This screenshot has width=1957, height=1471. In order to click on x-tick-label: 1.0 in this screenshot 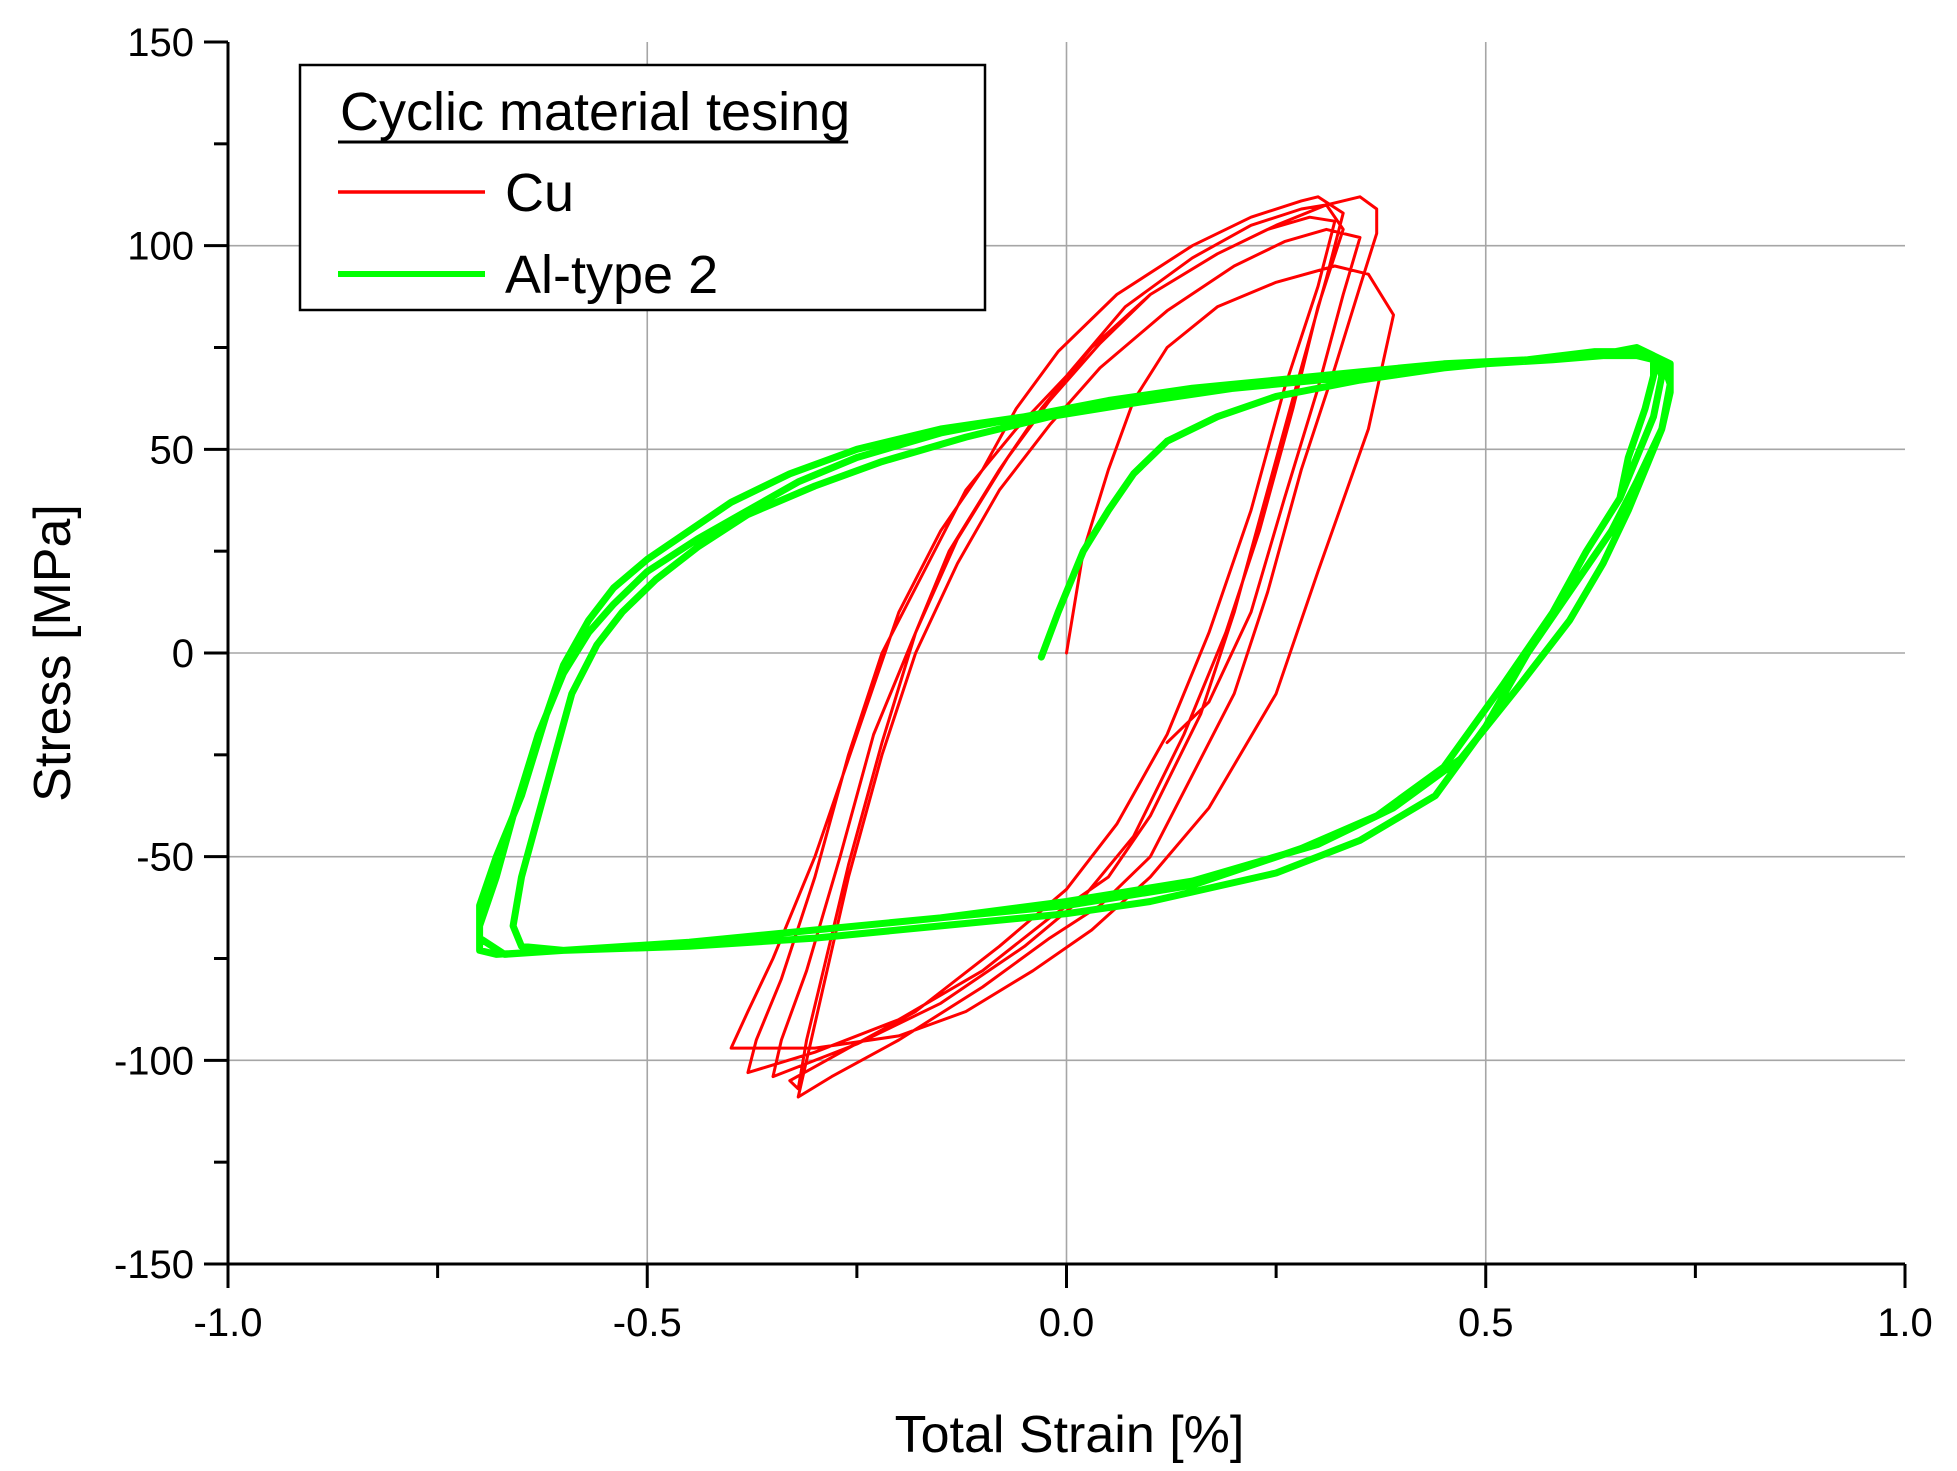, I will do `click(1905, 1323)`.